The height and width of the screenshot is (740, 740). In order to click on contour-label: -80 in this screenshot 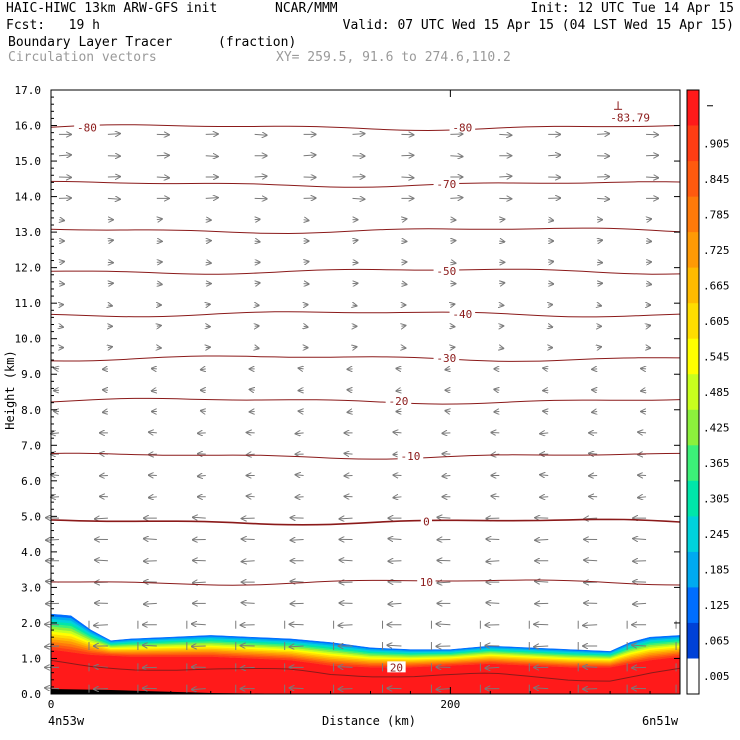, I will do `click(462, 127)`.